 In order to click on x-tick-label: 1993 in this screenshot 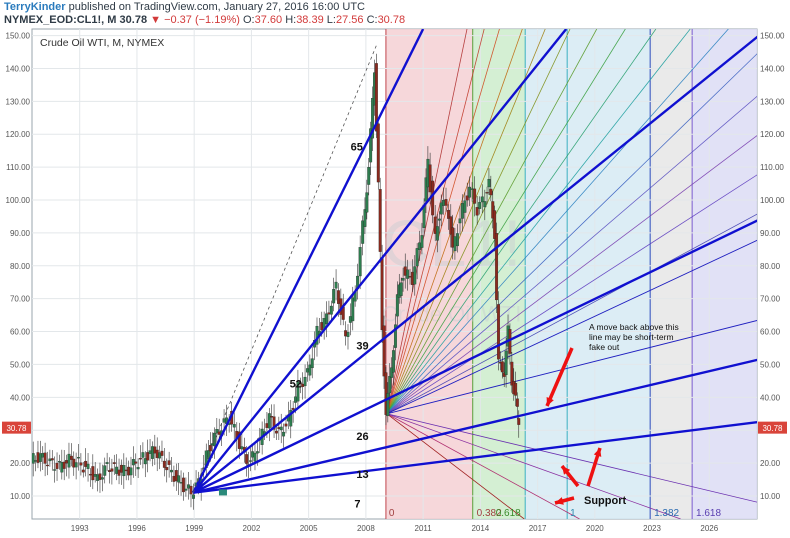, I will do `click(80, 528)`.